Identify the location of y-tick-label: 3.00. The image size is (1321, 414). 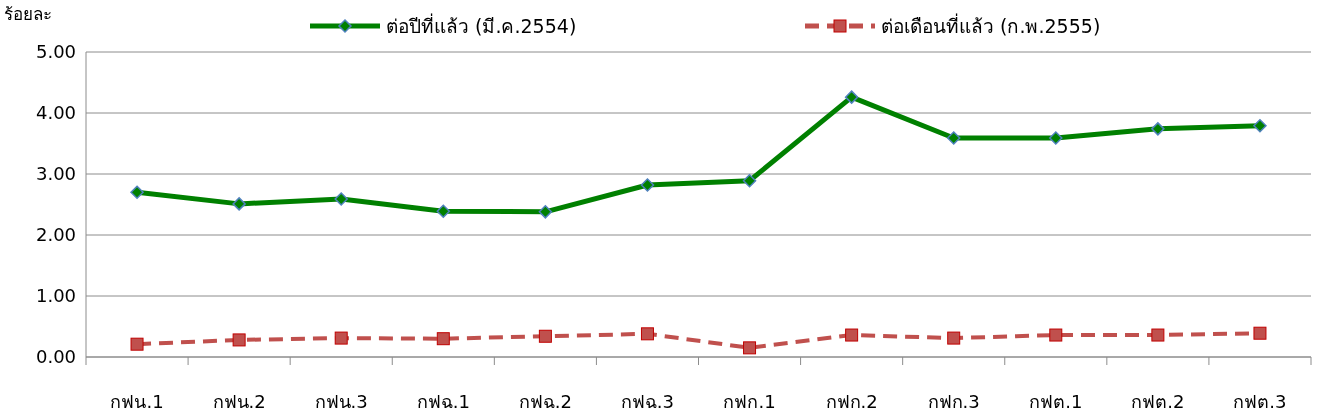
(56, 174).